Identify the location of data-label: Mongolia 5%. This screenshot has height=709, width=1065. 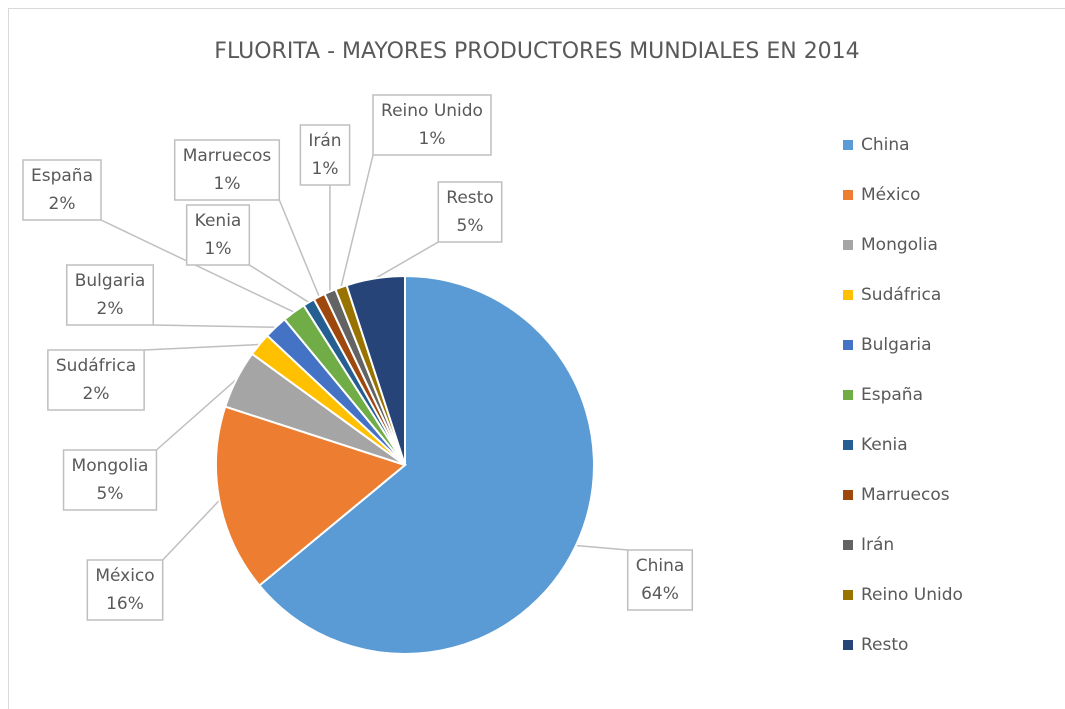
(110, 480).